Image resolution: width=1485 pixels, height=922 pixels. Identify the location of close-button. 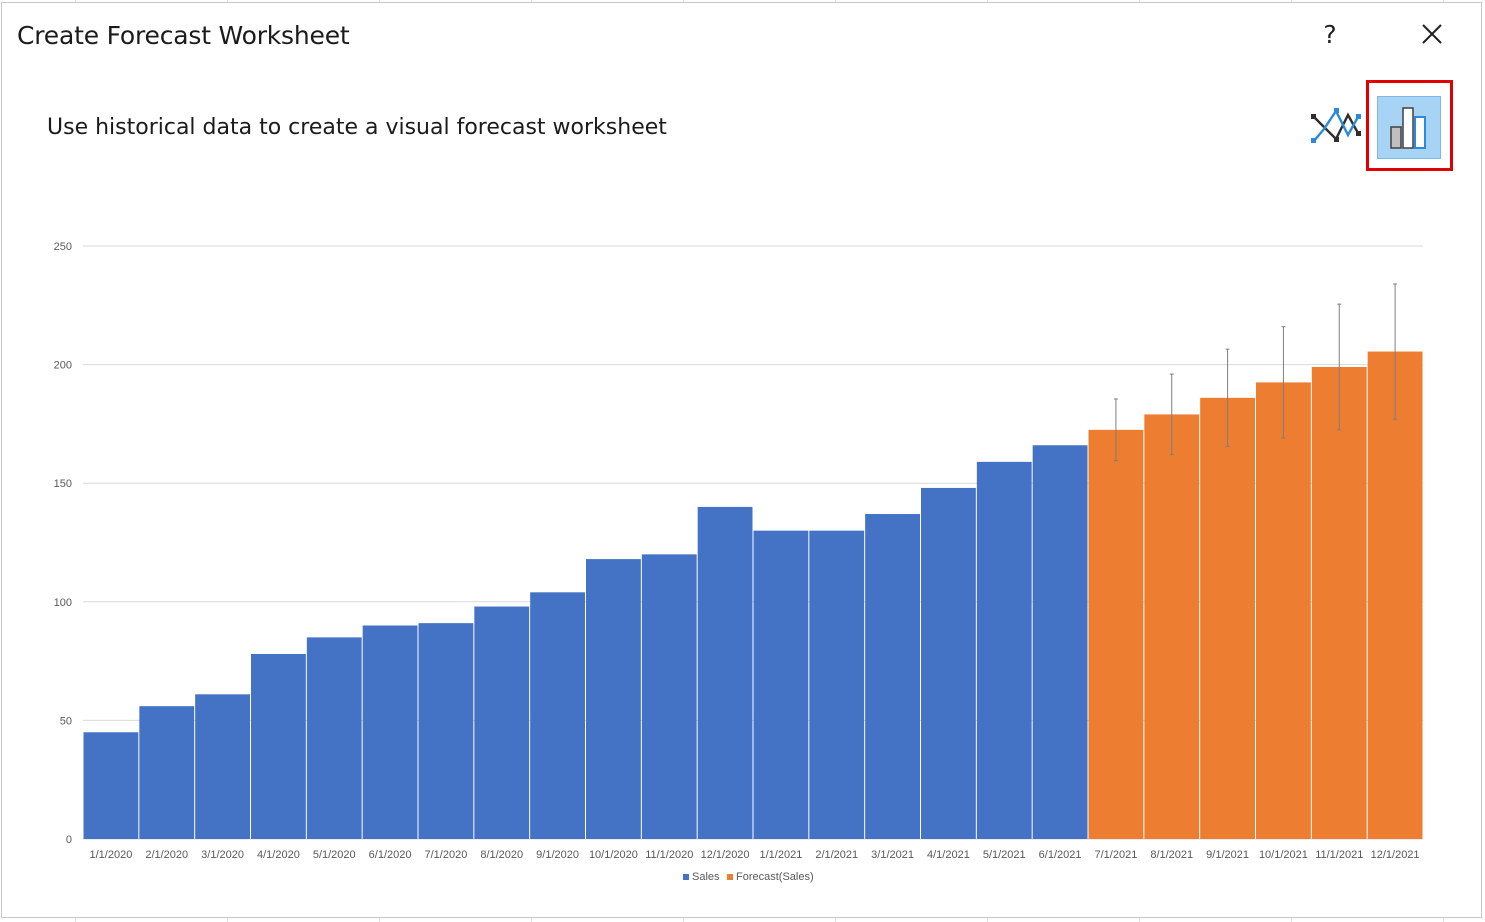
(1432, 35).